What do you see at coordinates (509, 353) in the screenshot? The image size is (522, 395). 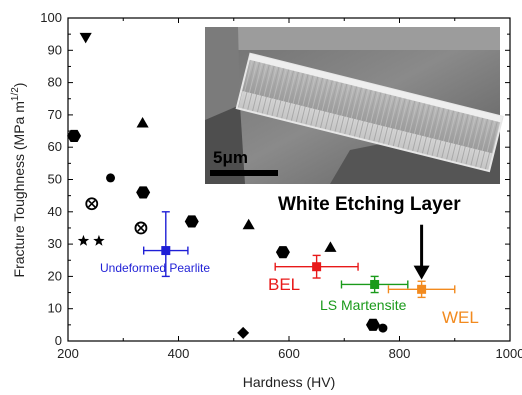 I see `x-tick-label: 1000` at bounding box center [509, 353].